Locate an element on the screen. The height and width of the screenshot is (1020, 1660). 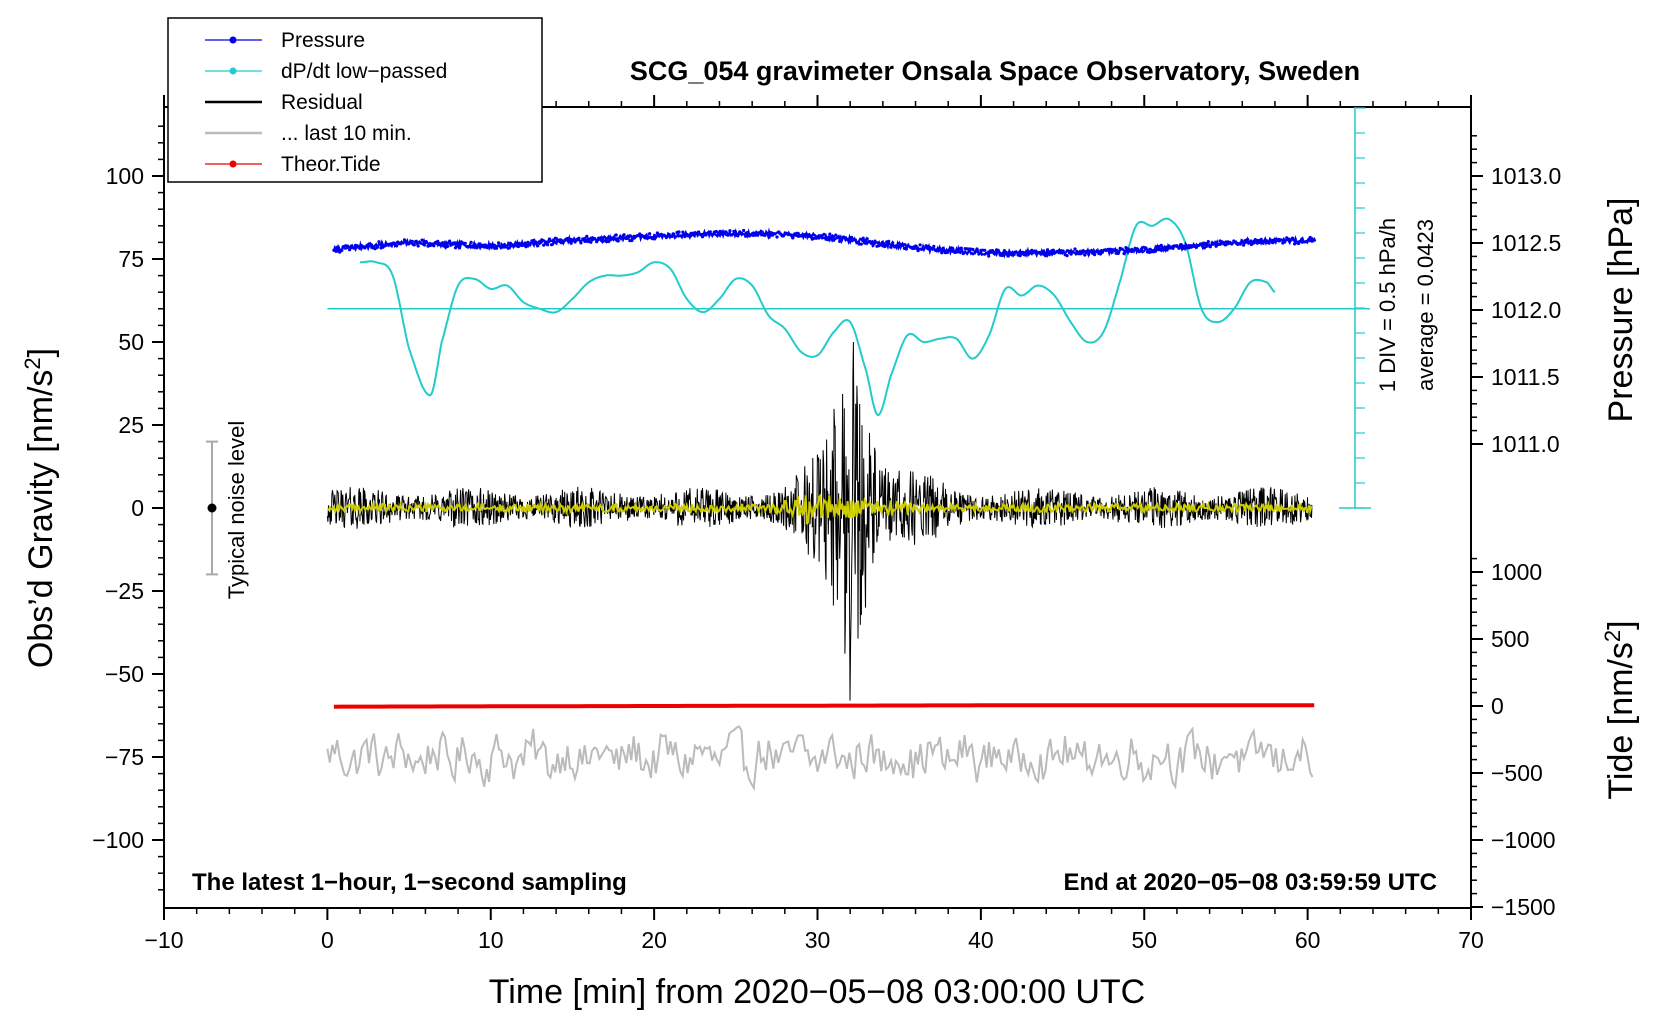
tide-tick-label: −500 is located at coordinates (1517, 773).